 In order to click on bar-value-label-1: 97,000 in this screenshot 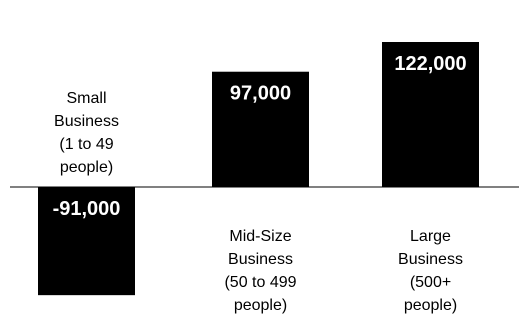, I will do `click(260, 94)`.